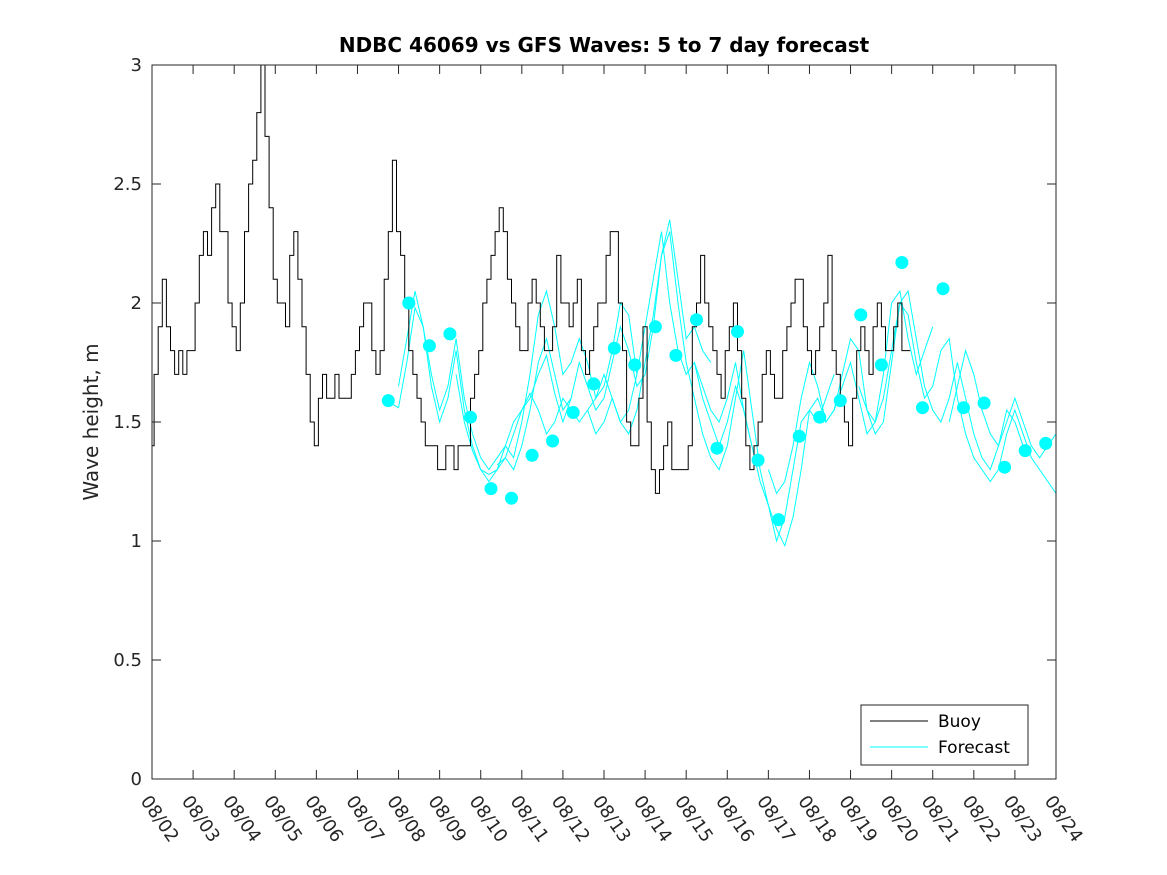 This screenshot has height=875, width=1167. What do you see at coordinates (91, 421) in the screenshot?
I see `y-axis-label: Wave height, m` at bounding box center [91, 421].